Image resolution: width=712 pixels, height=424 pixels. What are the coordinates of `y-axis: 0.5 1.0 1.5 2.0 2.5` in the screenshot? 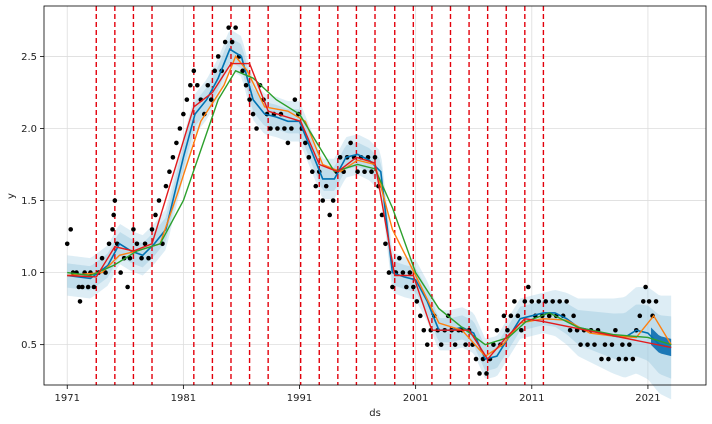 It's located at (32, 201).